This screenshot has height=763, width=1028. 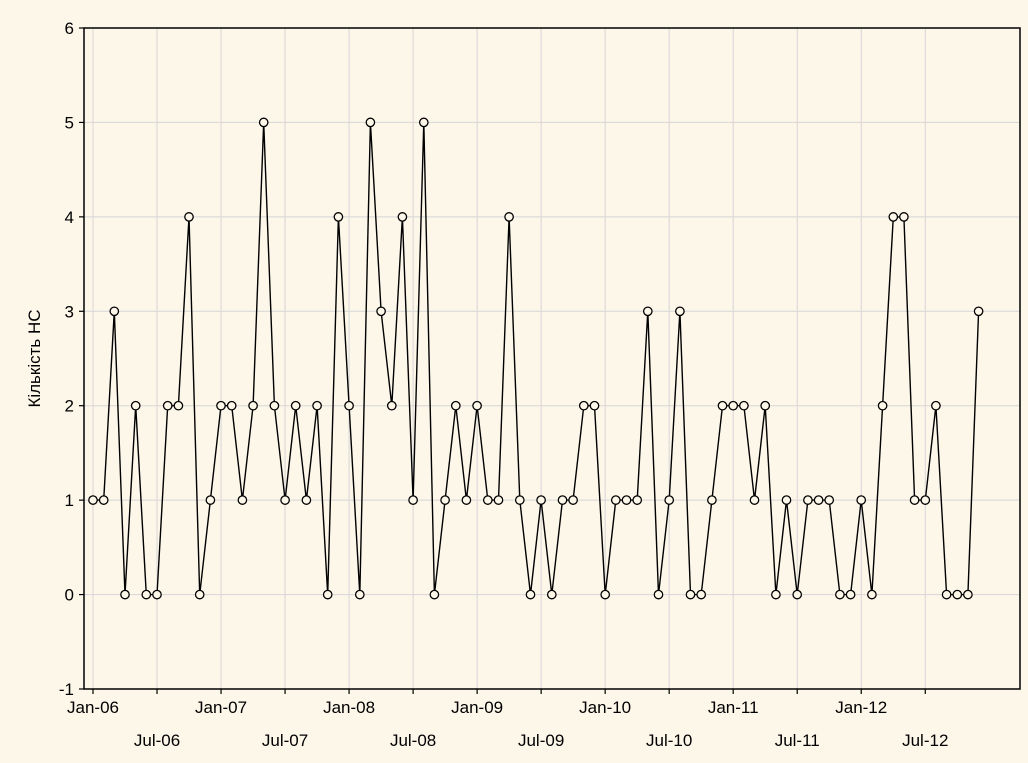 I want to click on y-tick-label: 6, so click(x=69, y=28).